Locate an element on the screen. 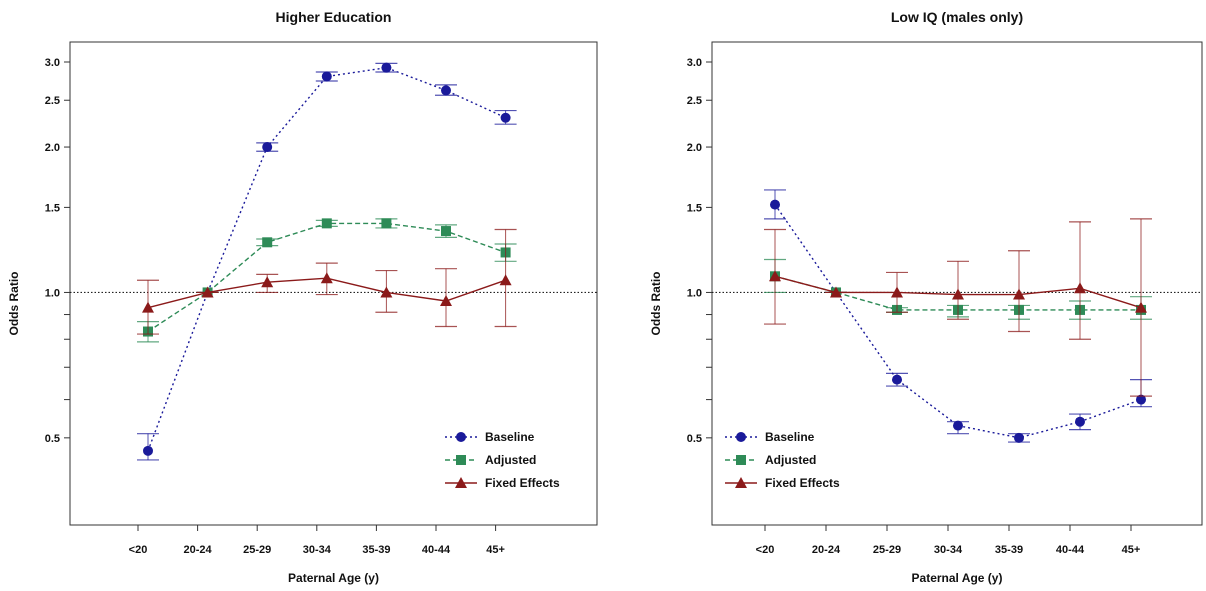 The height and width of the screenshot is (591, 1206). series-line is located at coordinates (958, 321).